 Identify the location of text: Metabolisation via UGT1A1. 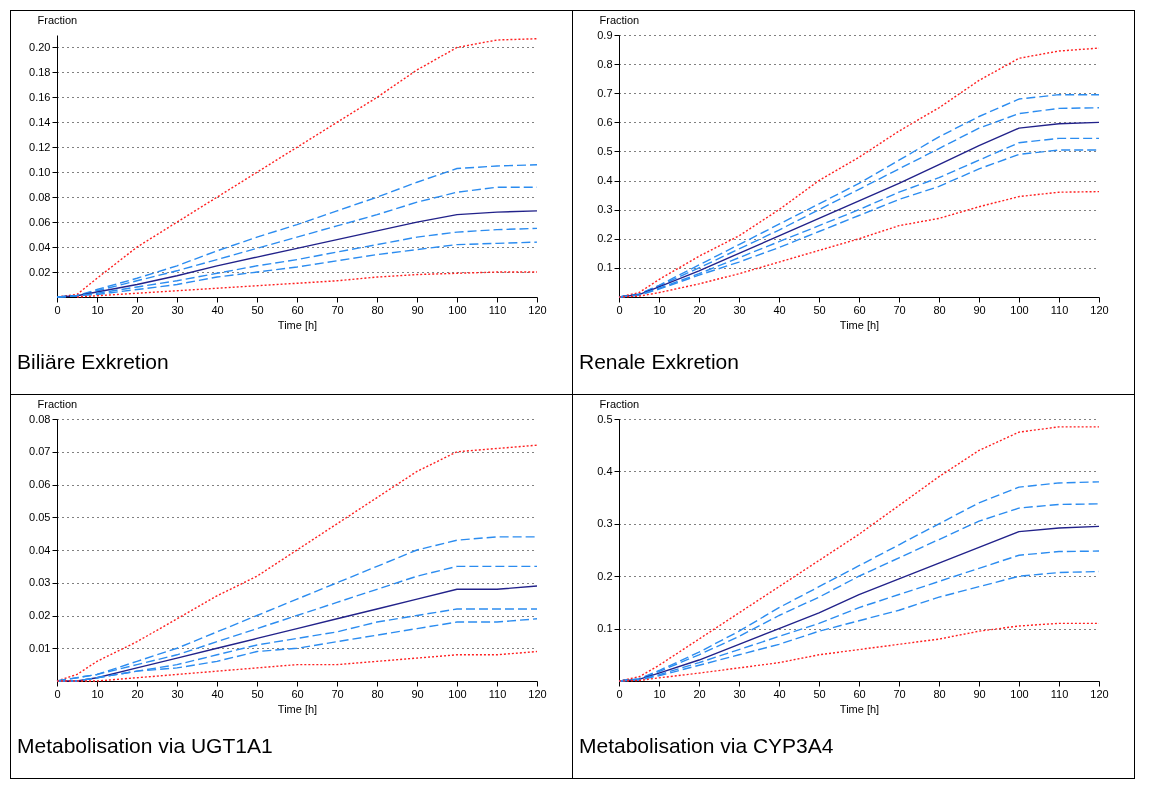
(145, 745).